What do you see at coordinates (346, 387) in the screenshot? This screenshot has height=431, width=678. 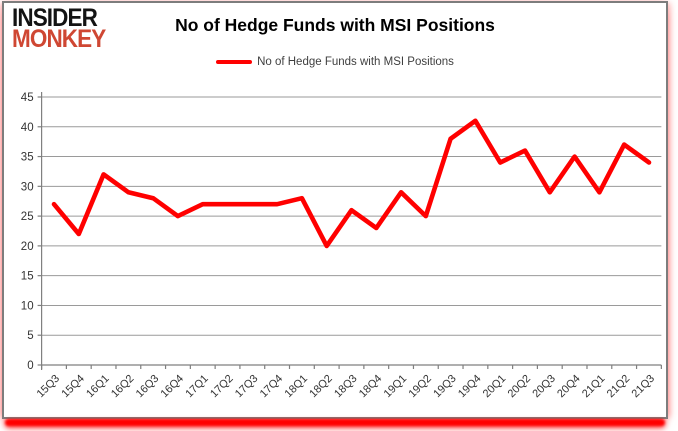 I see `x-tick-label: 18Q3` at bounding box center [346, 387].